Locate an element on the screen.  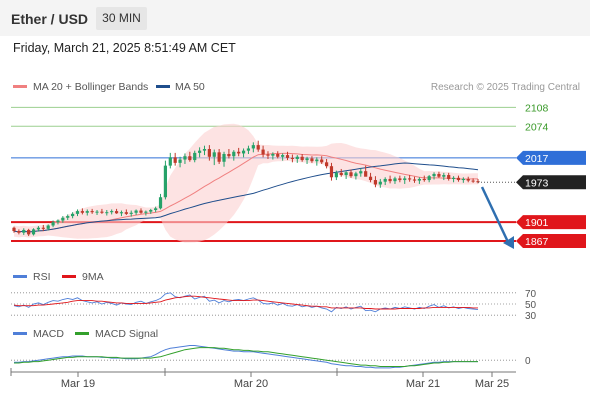
macd-legend-label: MACD is located at coordinates (48, 334).